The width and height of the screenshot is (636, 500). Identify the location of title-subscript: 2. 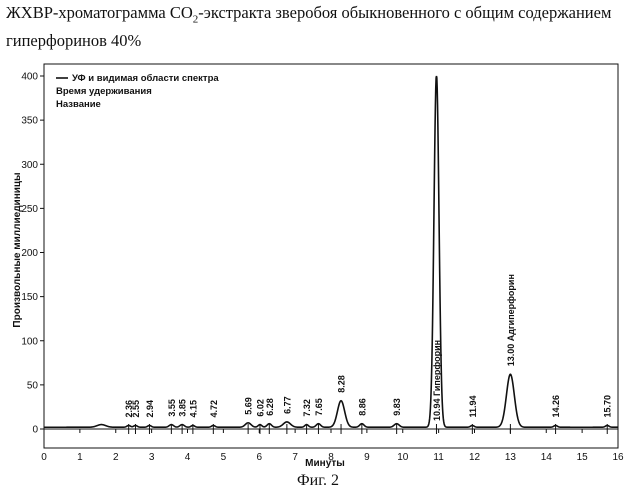
(195, 19).